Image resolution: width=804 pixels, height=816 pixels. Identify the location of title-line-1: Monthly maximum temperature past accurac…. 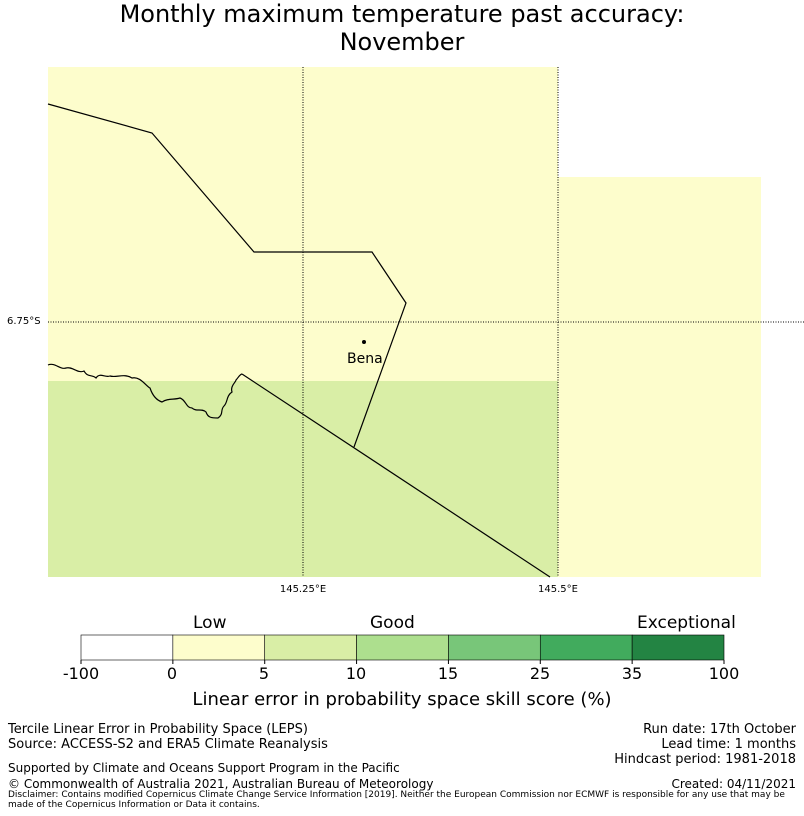
(402, 14).